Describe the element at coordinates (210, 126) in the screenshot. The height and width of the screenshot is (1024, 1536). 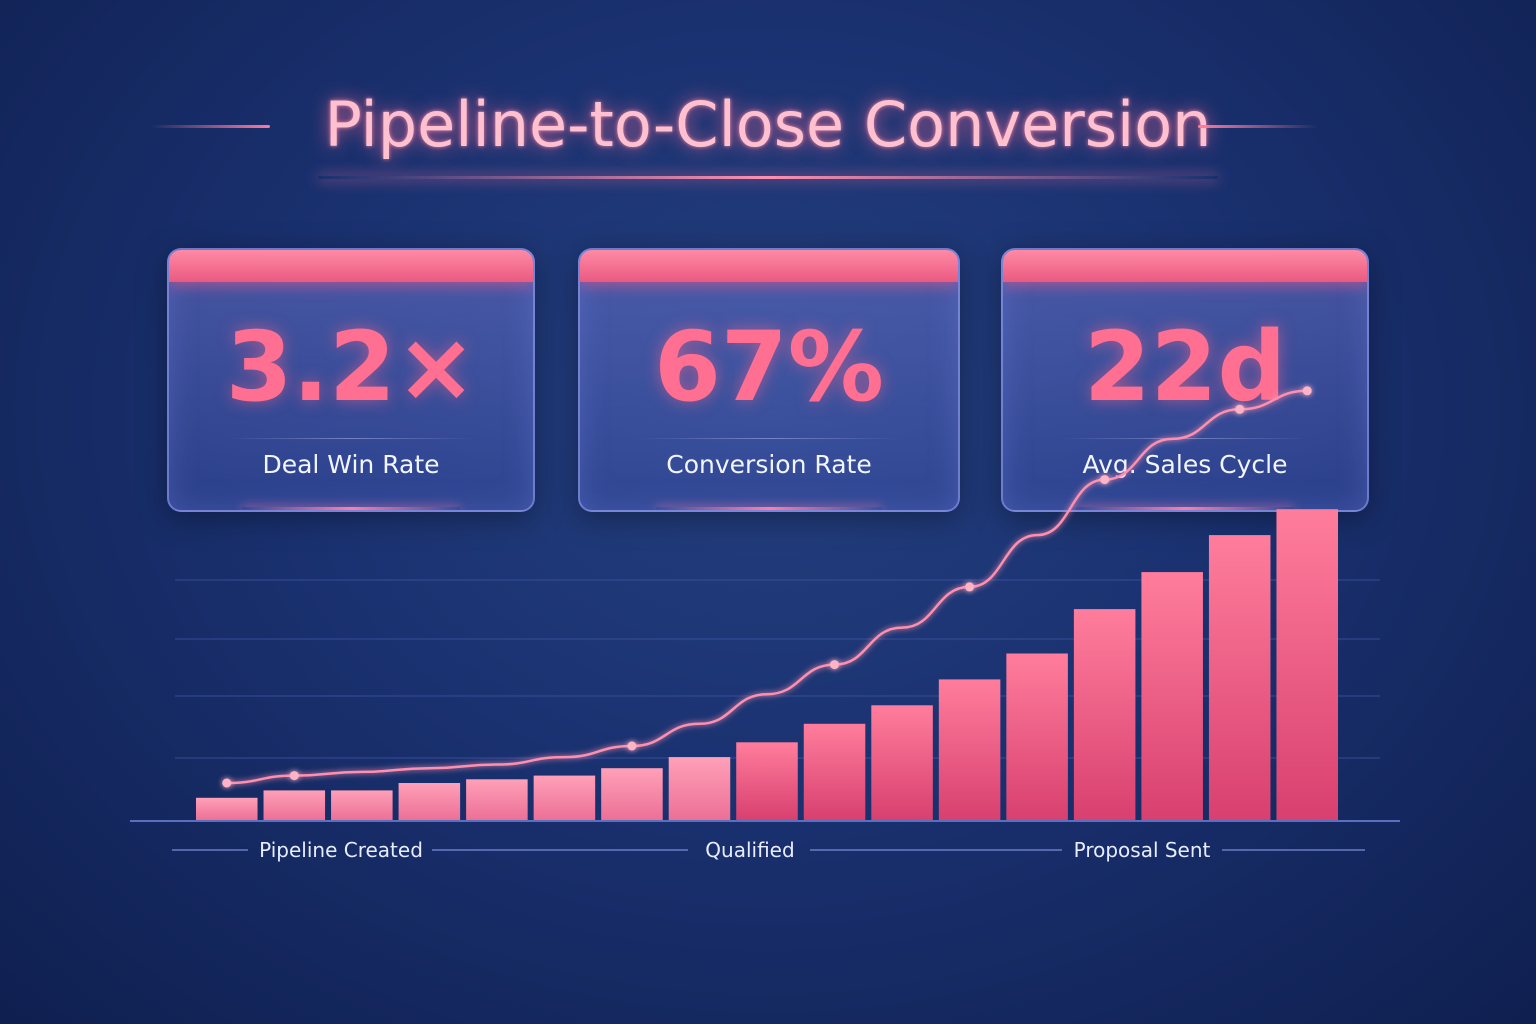
I see `title-dash-left` at that location.